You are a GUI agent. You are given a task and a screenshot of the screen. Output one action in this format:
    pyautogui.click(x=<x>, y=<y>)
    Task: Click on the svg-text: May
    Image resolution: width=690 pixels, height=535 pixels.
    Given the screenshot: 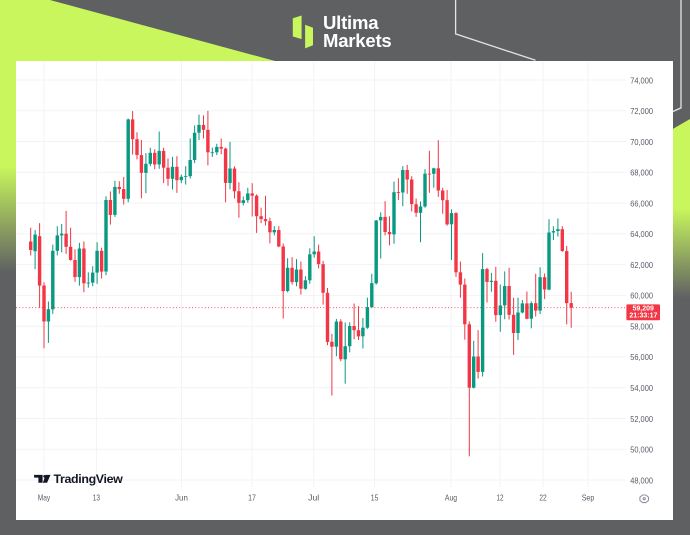 What is the action you would take?
    pyautogui.click(x=44, y=498)
    